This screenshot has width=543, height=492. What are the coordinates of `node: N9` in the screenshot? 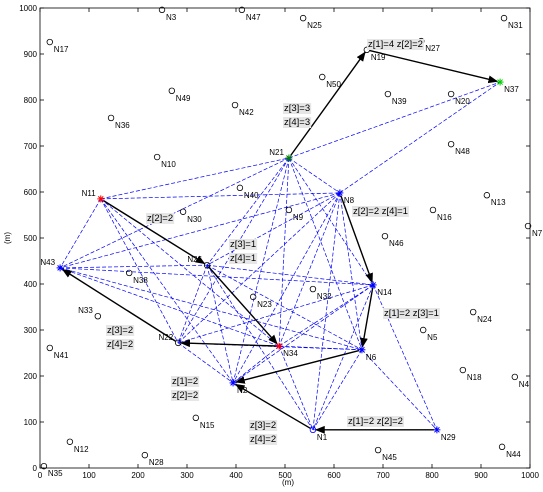 It's located at (294, 214).